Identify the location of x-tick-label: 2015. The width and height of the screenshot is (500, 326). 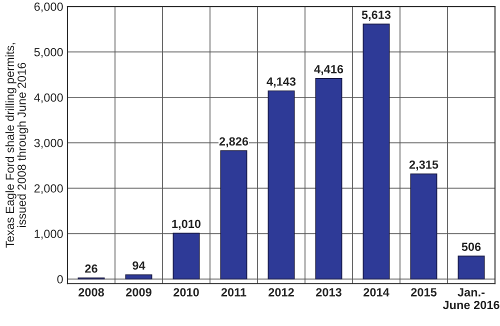
(424, 292).